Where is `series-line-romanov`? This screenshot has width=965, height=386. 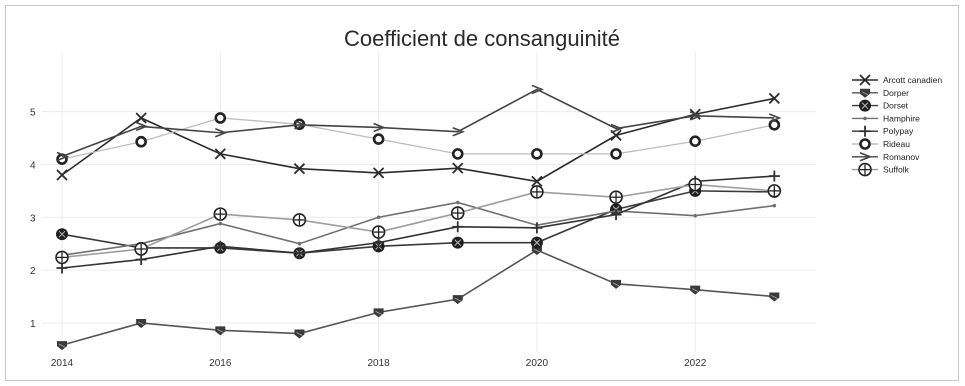
series-line-romanov is located at coordinates (418, 123).